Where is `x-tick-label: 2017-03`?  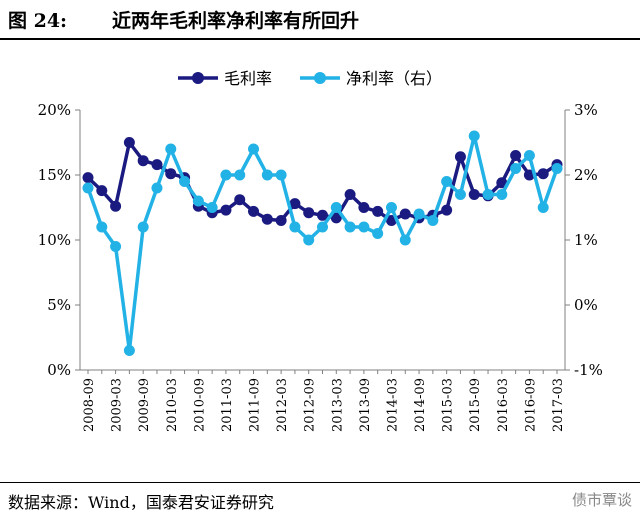
x-tick-label: 2017-03 is located at coordinates (558, 405).